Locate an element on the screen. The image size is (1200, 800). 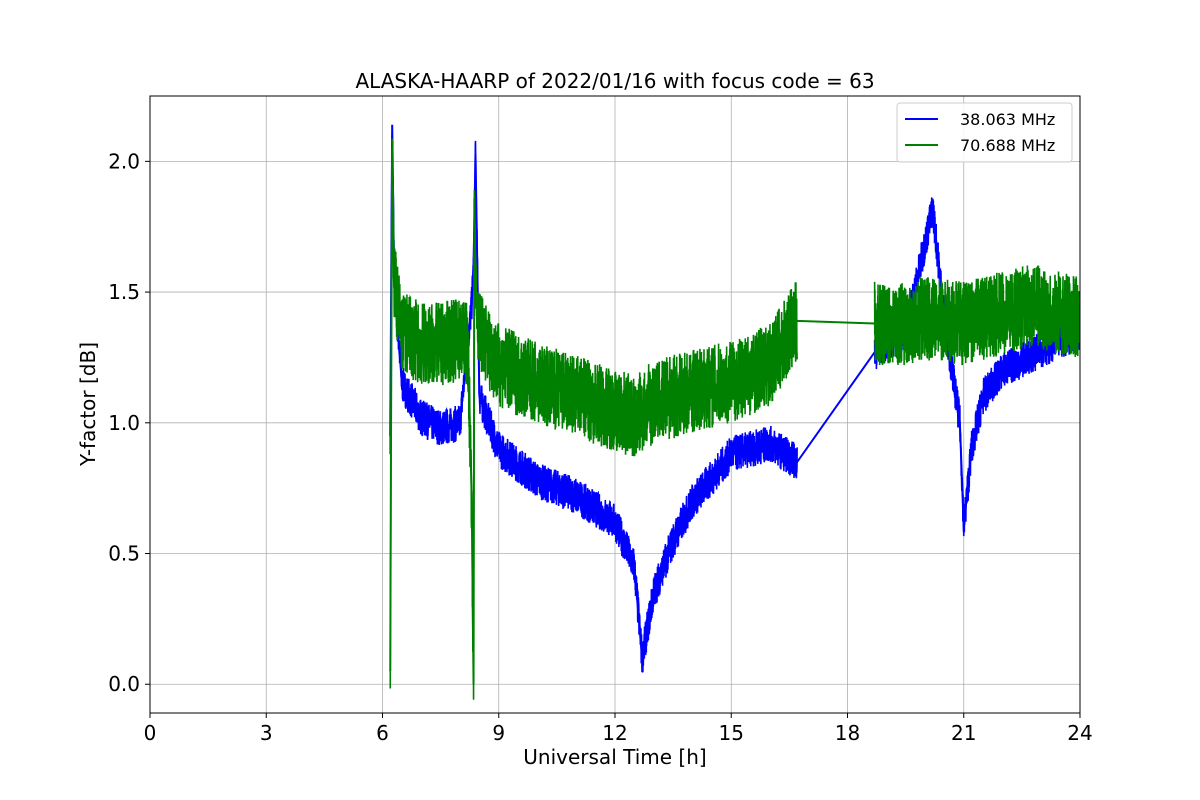
x-tick-label: 24 is located at coordinates (1079, 733).